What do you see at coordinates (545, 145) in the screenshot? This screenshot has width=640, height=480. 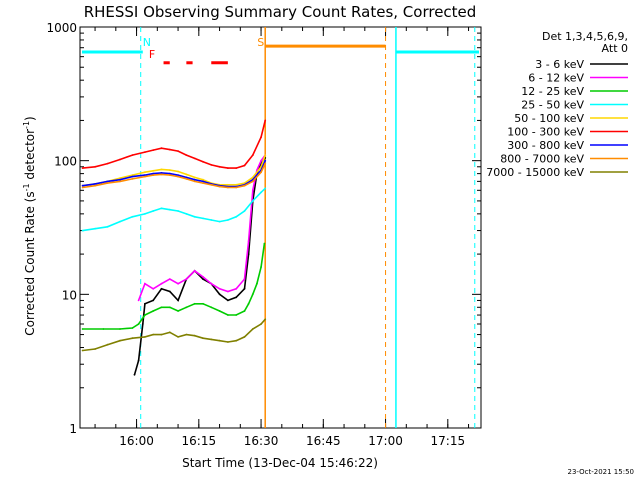 I see `legend-label: 300 - 800 keV` at bounding box center [545, 145].